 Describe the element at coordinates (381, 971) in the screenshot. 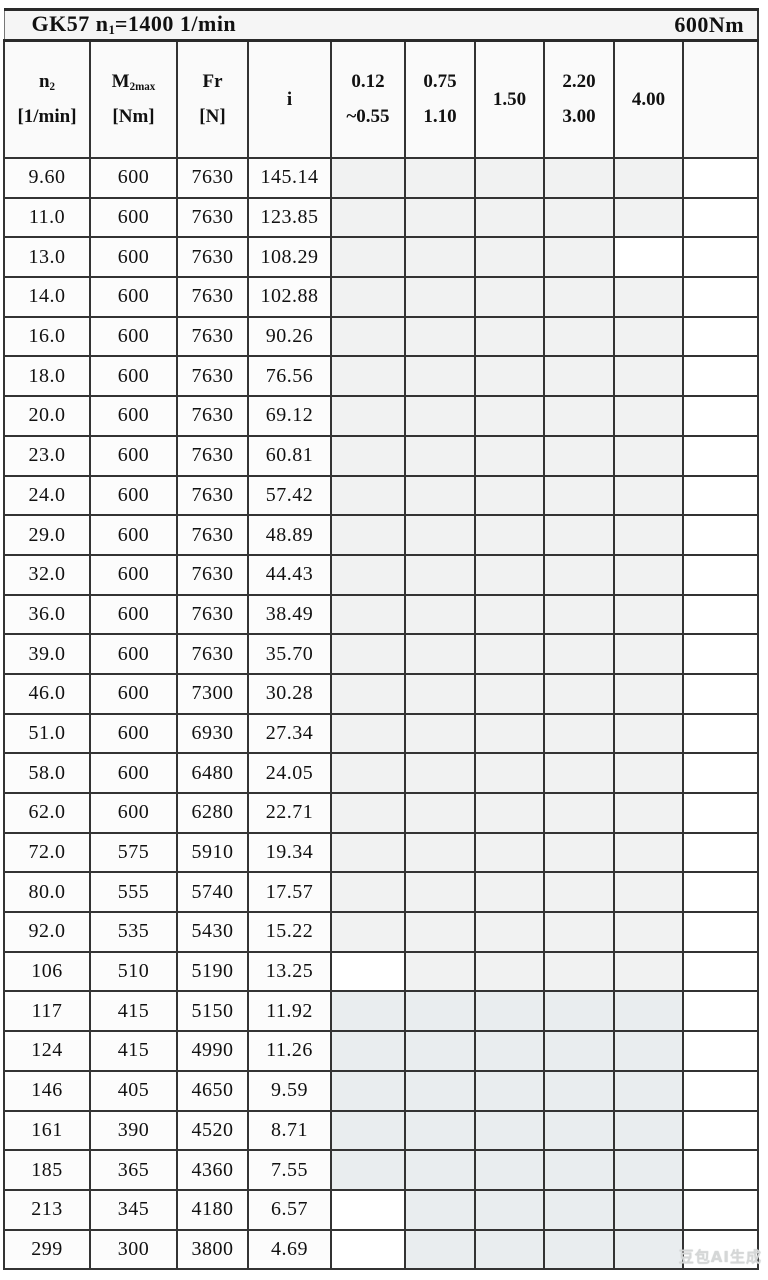

I see `table-row: 106 510 5190 13.25` at that location.